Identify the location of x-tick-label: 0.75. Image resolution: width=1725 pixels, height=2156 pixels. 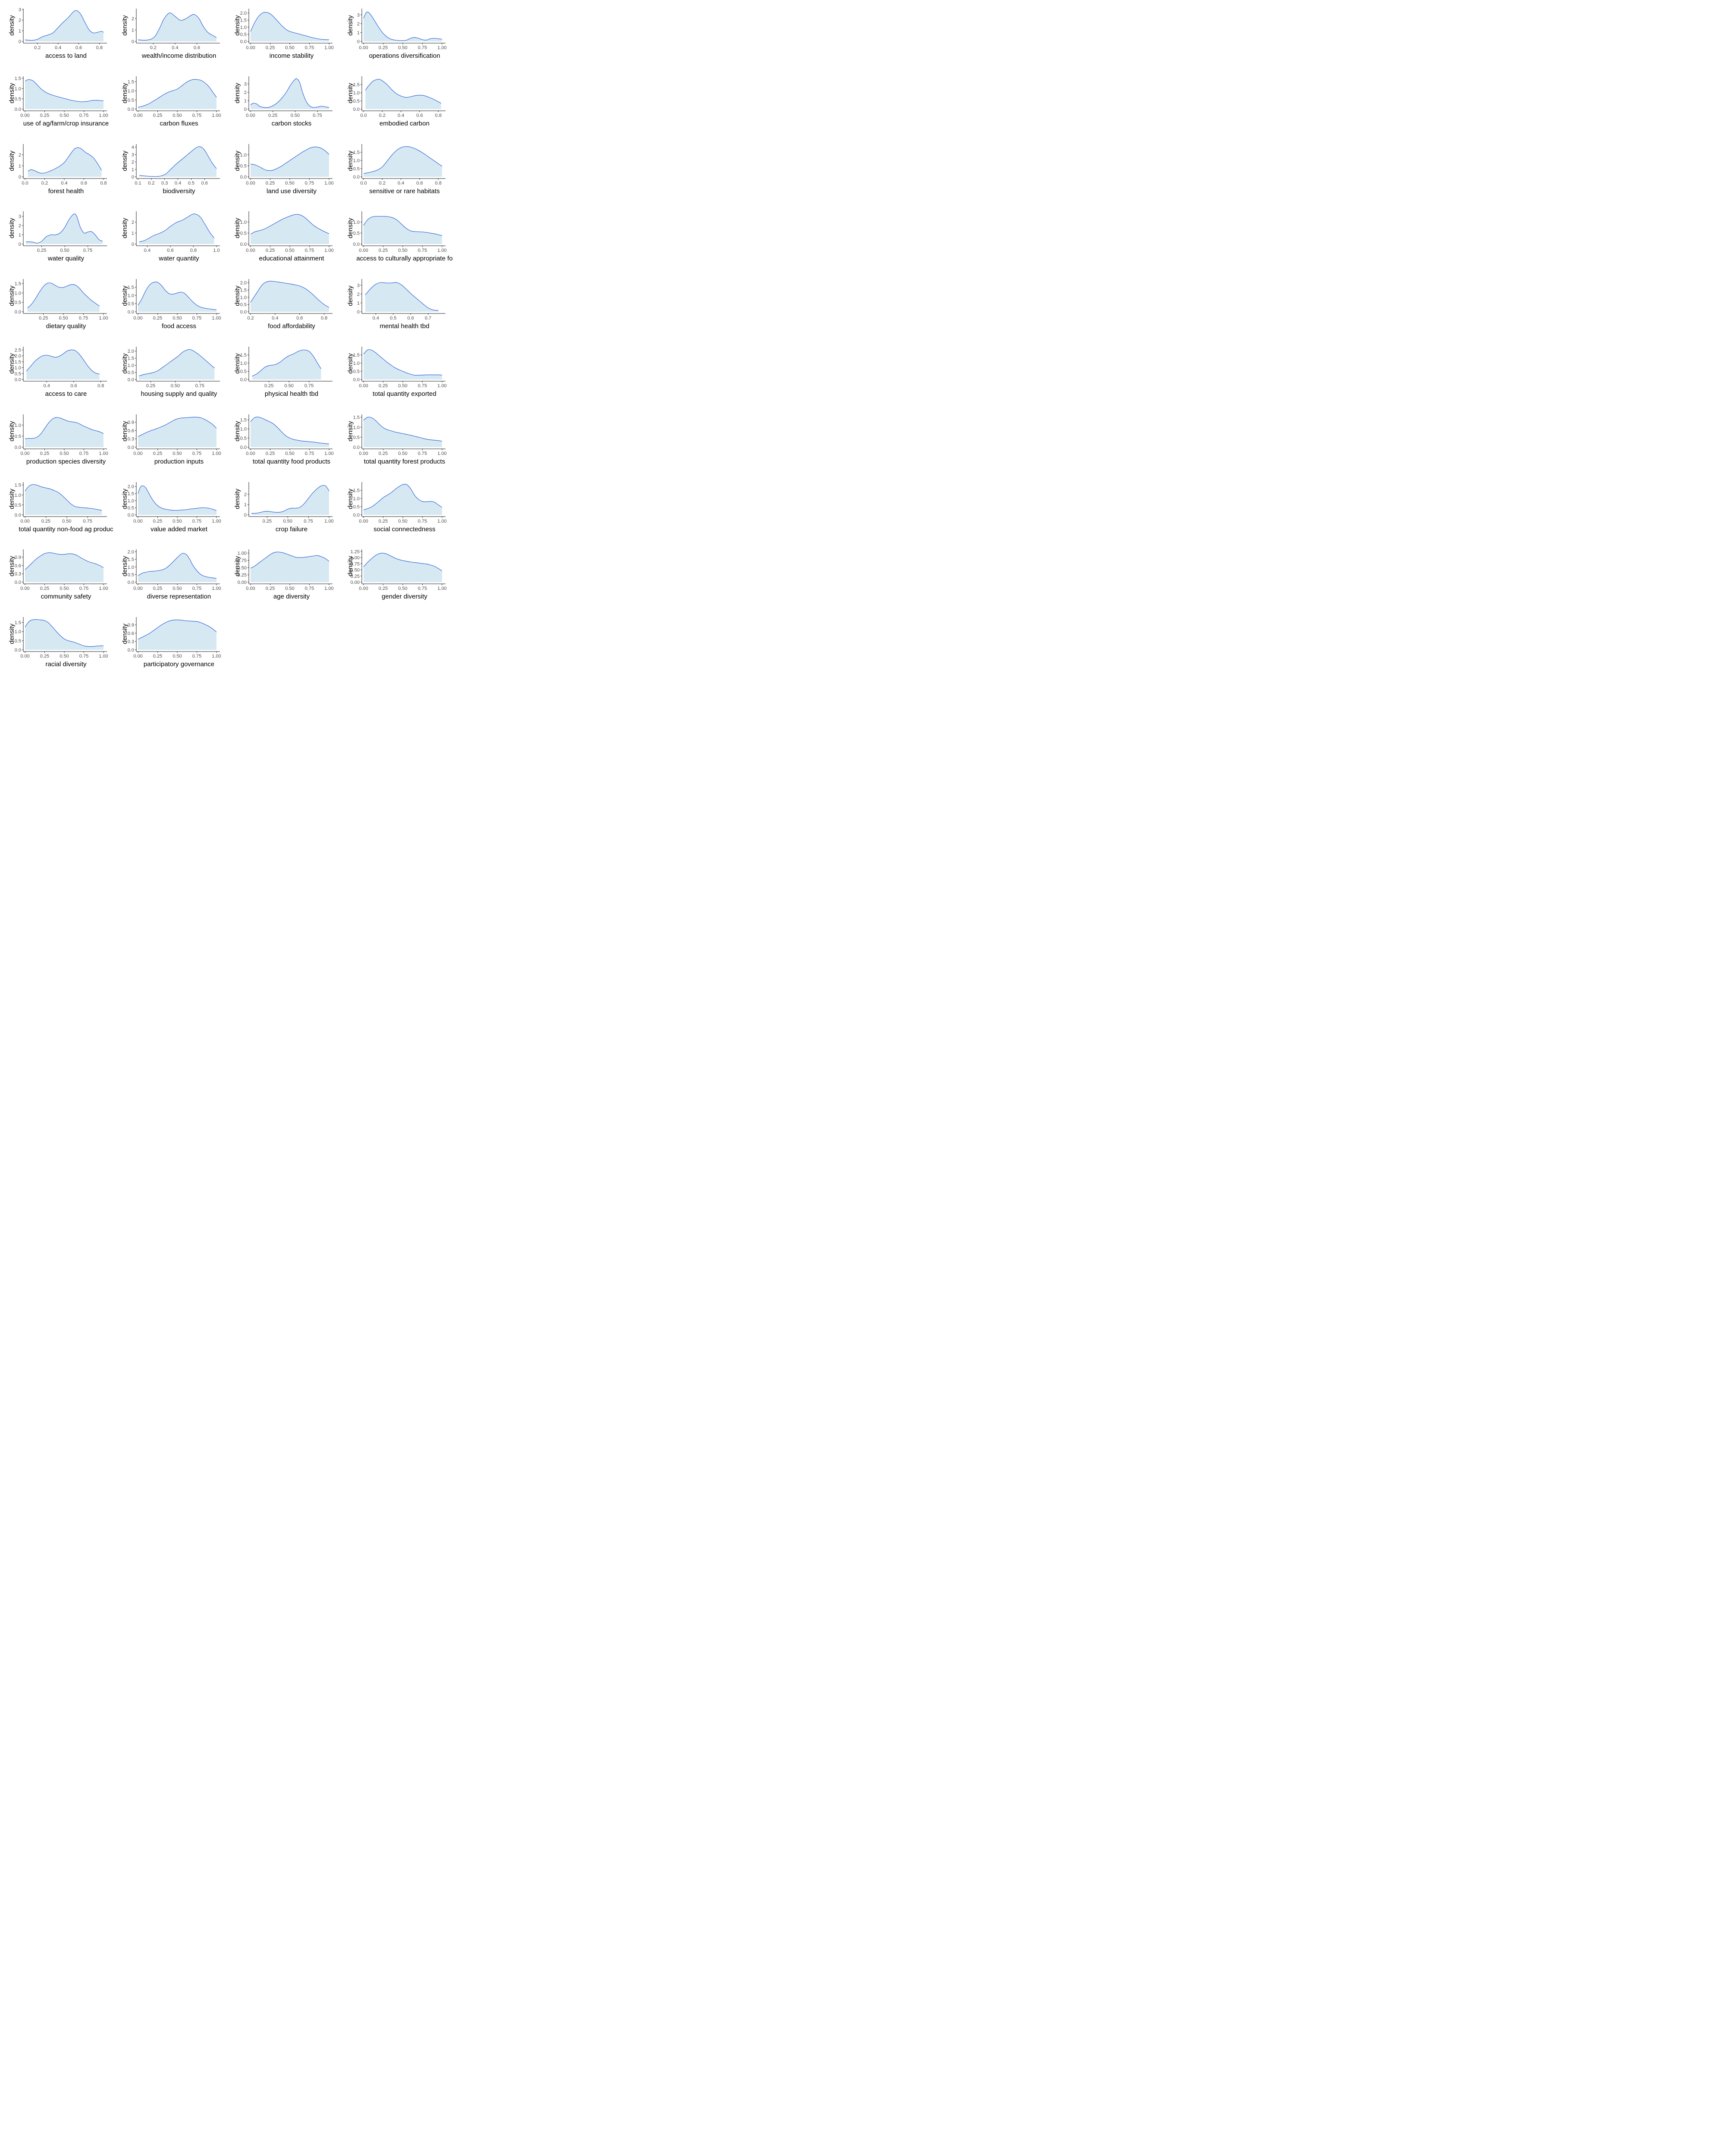
(197, 656).